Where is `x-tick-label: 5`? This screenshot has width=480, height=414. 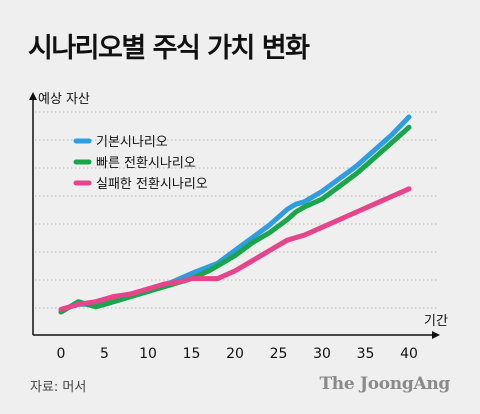 x-tick-label: 5 is located at coordinates (104, 354).